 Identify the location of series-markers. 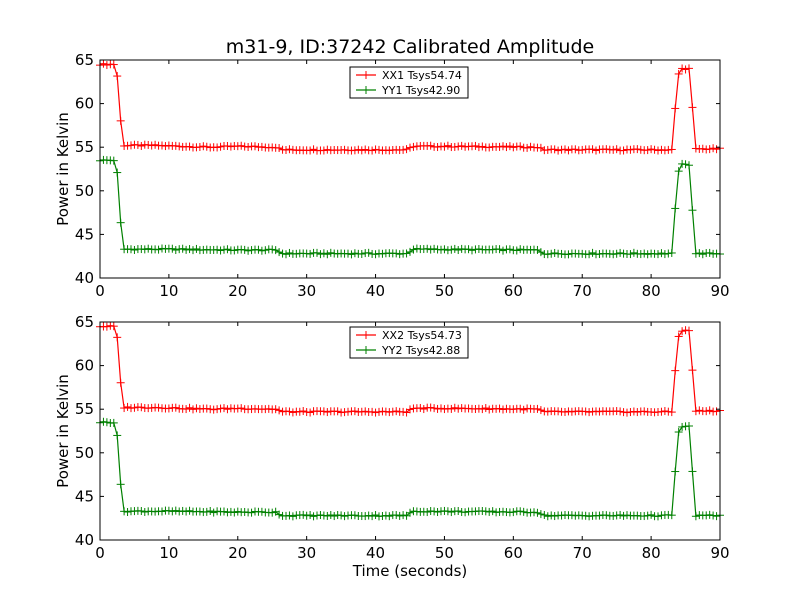
(410, 469).